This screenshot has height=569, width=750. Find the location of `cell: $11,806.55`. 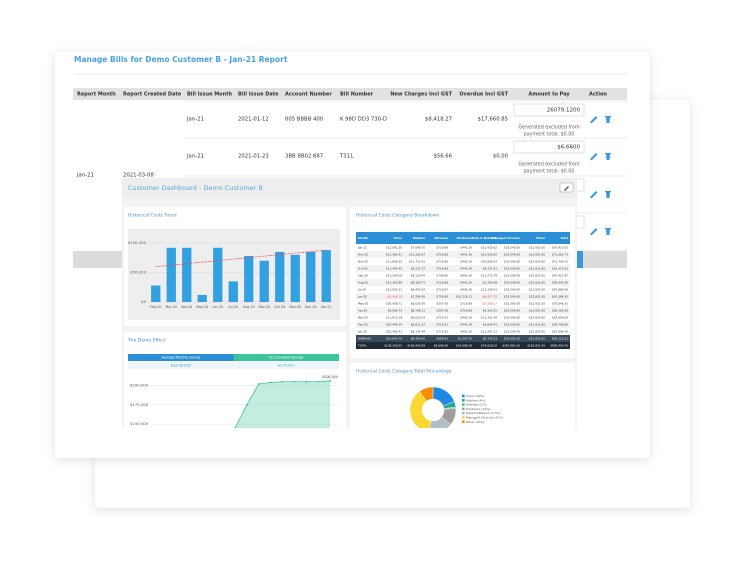

cell: $11,806.55 is located at coordinates (394, 262).